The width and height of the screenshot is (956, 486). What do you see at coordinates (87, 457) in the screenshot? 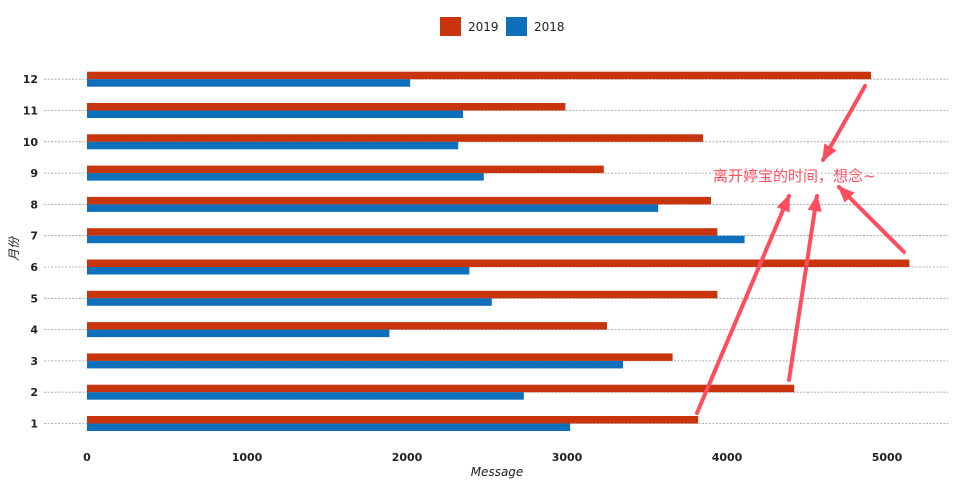
I see `x-tick-label: 0` at bounding box center [87, 457].